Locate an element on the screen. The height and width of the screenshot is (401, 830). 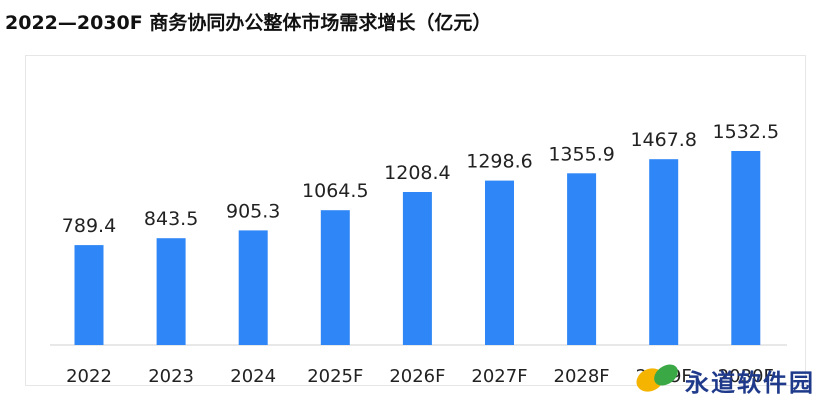
x-tick-label-2025F: 2025F is located at coordinates (335, 376).